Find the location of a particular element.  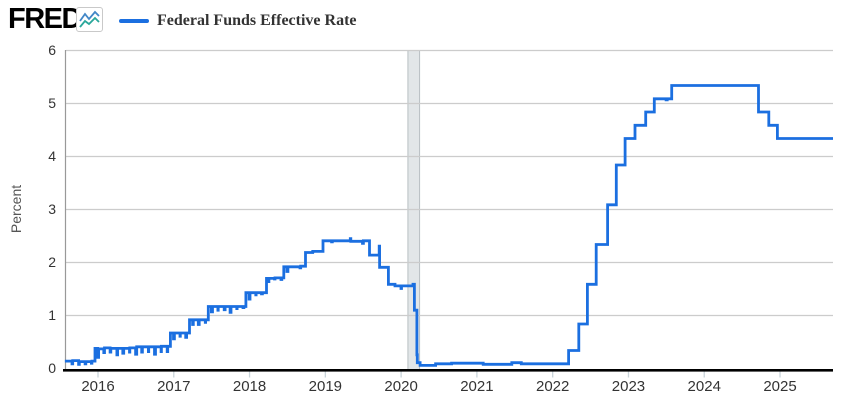

x-tick-label-2023: 2023 is located at coordinates (628, 386).